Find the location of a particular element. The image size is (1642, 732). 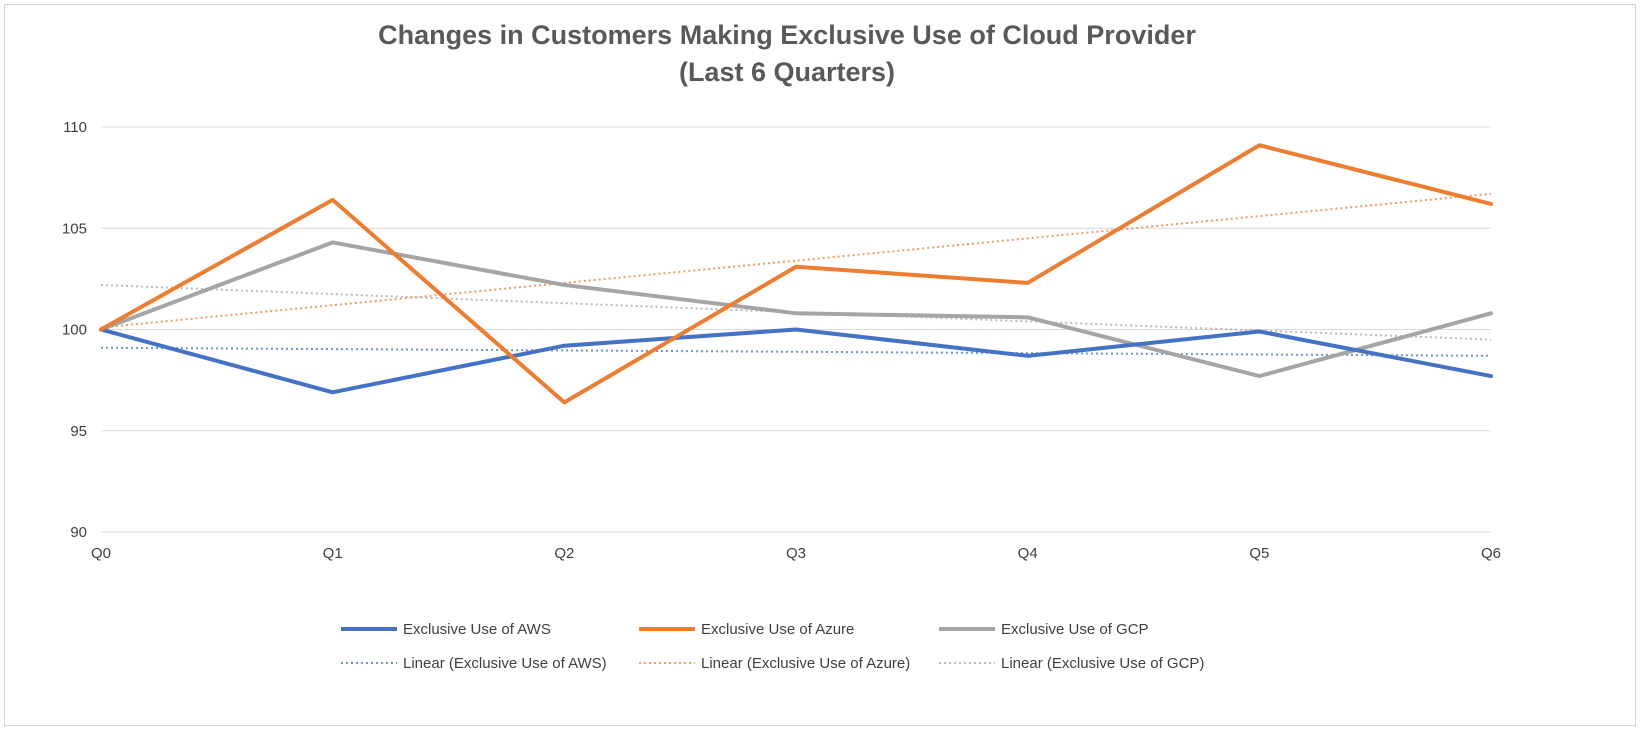

chart-subtitle: (Last 6 Quarters) is located at coordinates (787, 72).